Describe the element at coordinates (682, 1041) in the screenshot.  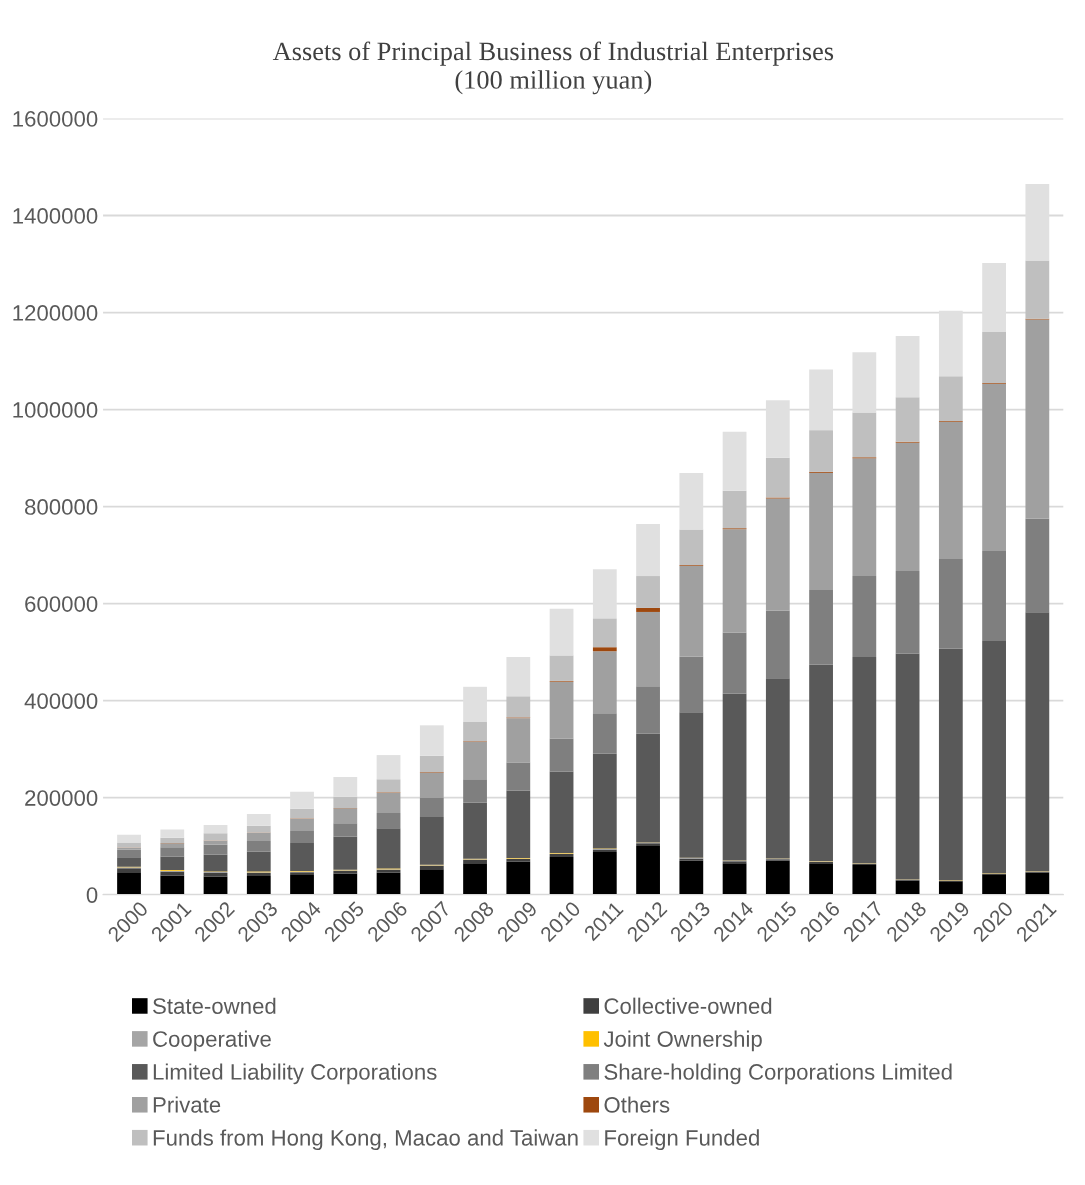
I see `legend-label: Joint Ownership` at that location.